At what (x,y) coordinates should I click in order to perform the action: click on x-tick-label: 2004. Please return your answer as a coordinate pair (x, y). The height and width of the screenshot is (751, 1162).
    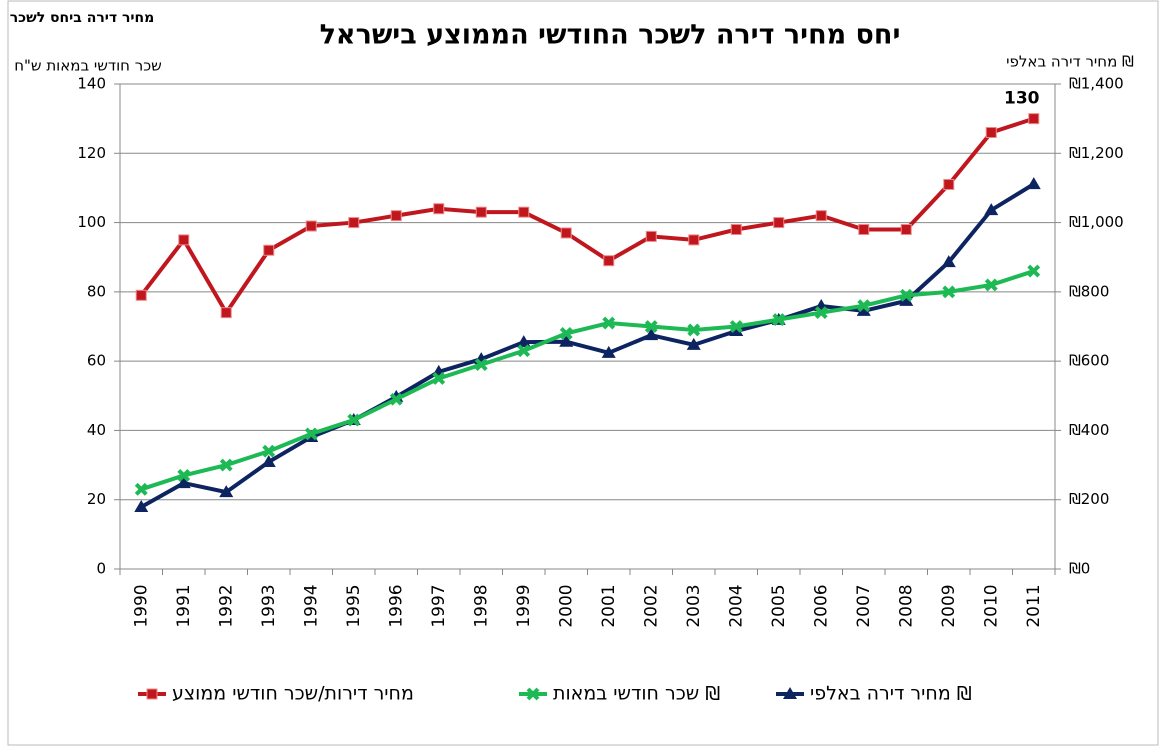
    Looking at the image, I should click on (736, 605).